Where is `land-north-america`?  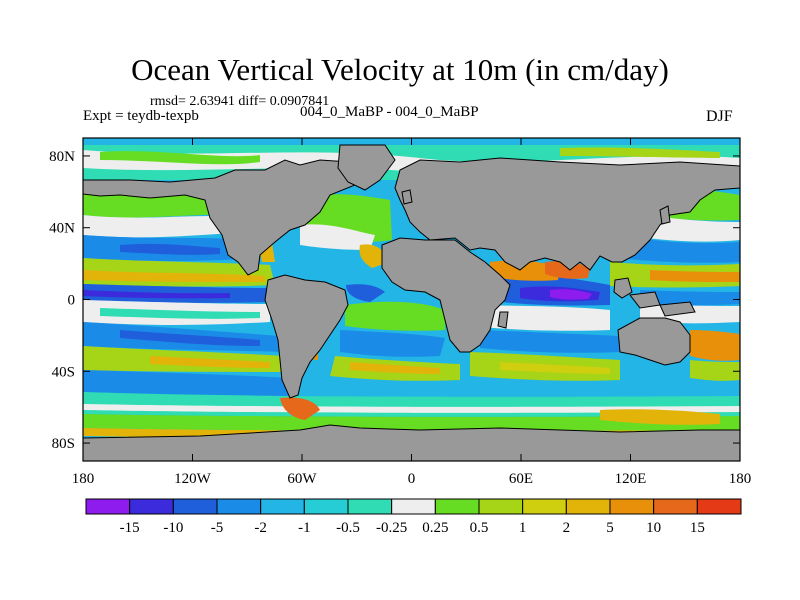 land-north-america is located at coordinates (219, 217).